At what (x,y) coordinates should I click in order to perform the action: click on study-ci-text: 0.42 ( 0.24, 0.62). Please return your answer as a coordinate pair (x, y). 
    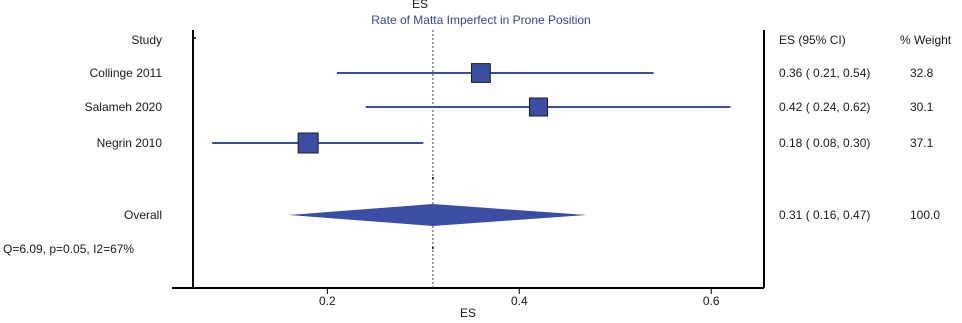
    Looking at the image, I should click on (824, 107).